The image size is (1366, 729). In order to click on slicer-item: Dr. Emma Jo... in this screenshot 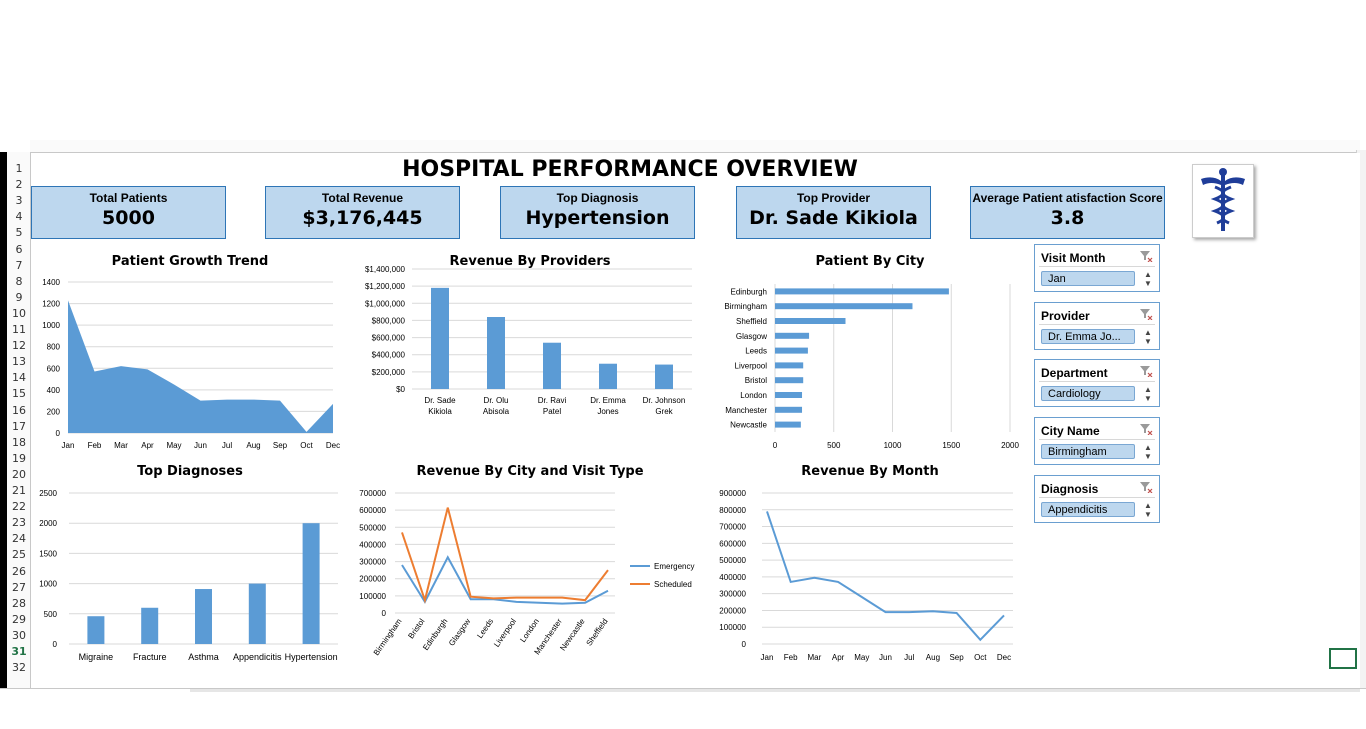, I will do `click(1088, 336)`.